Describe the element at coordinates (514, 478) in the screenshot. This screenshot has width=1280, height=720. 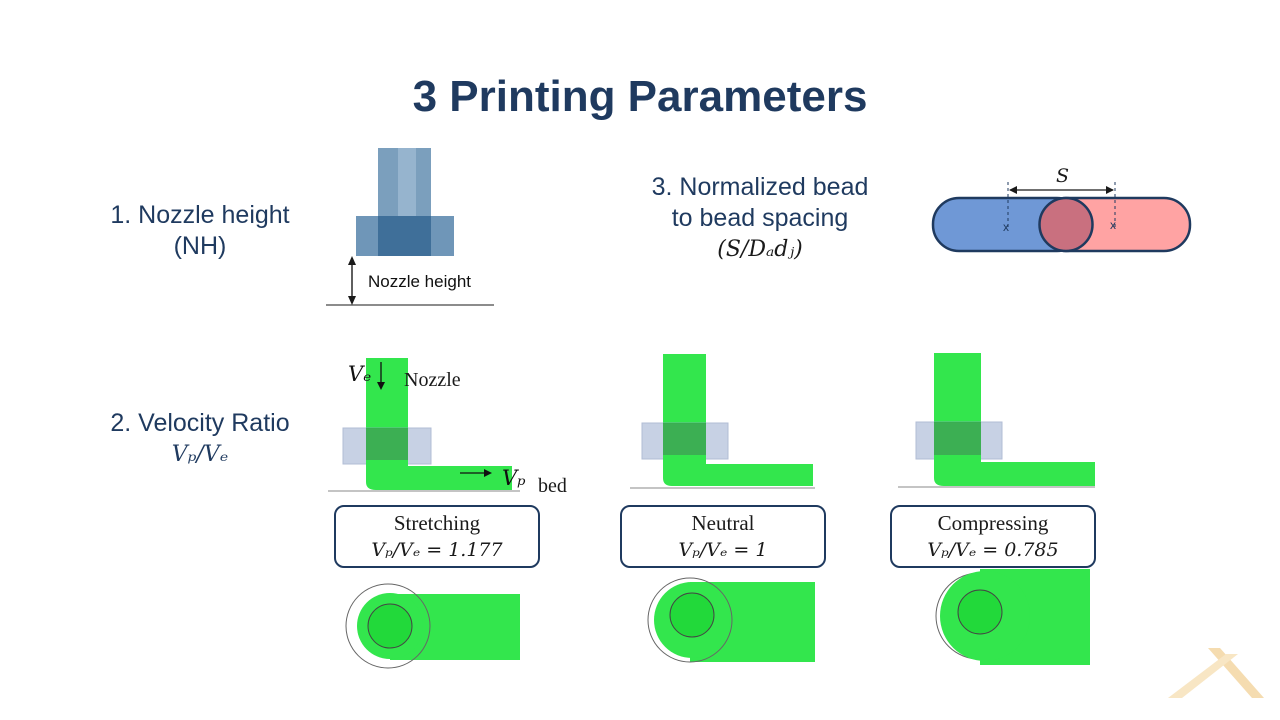
I see `vp-label: Vₚ` at that location.